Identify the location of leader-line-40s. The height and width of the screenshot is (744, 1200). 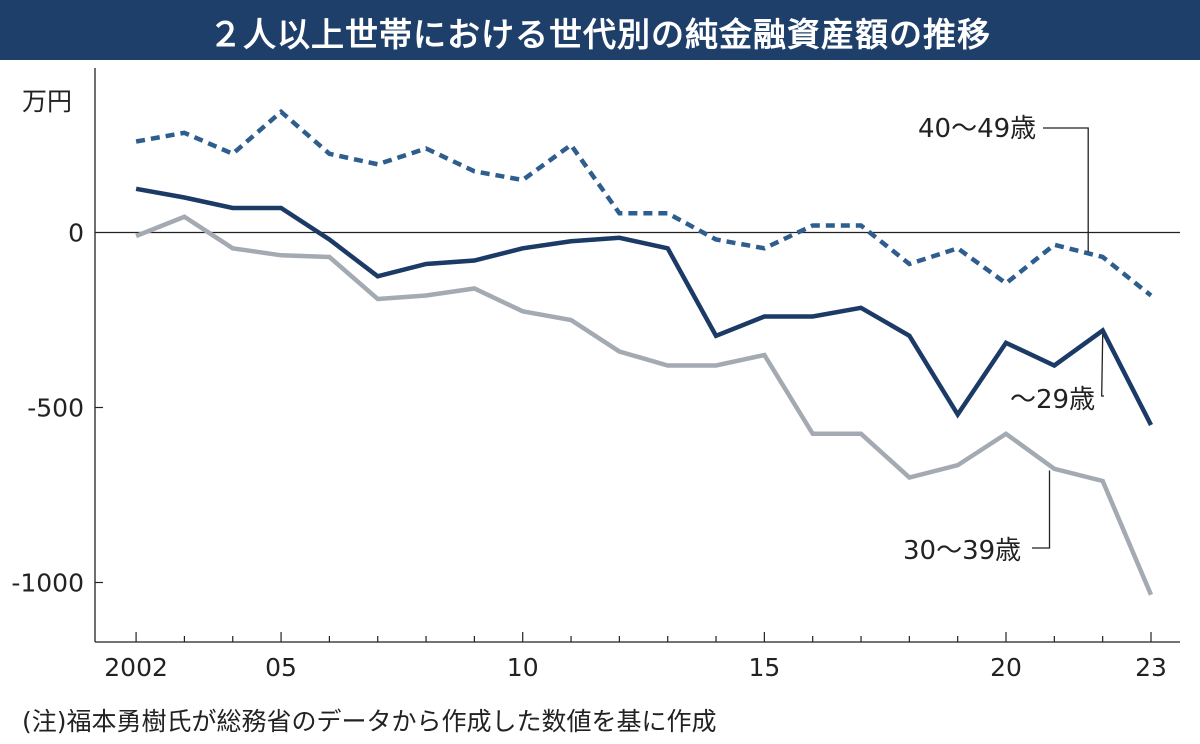
(1066, 189).